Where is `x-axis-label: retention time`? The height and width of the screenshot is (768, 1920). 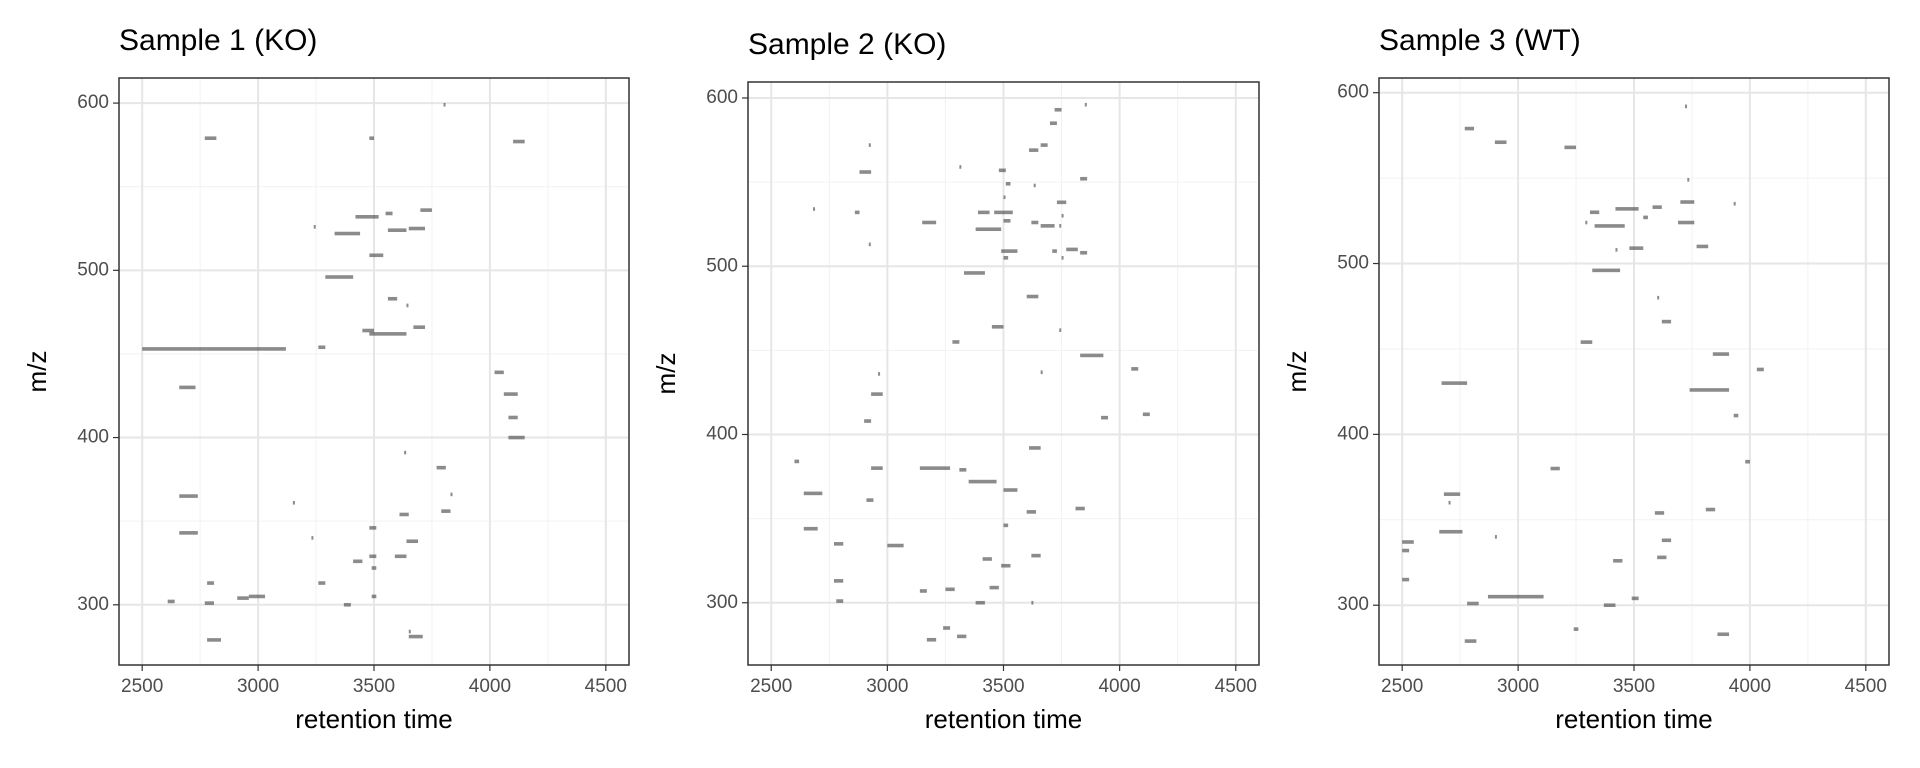 x-axis-label: retention time is located at coordinates (1004, 719).